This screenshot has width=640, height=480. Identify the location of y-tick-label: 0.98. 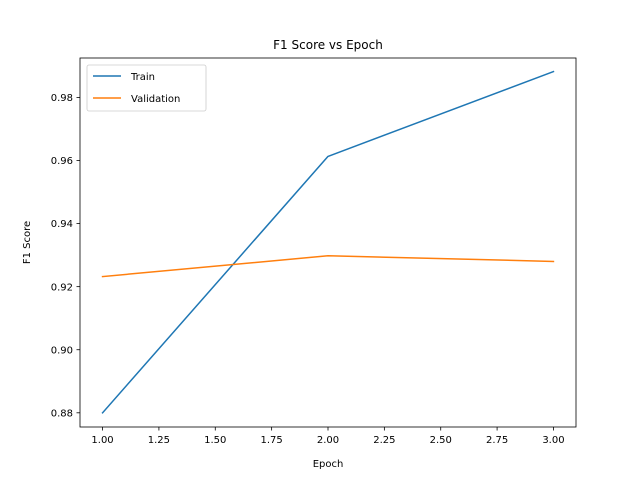
(62, 98).